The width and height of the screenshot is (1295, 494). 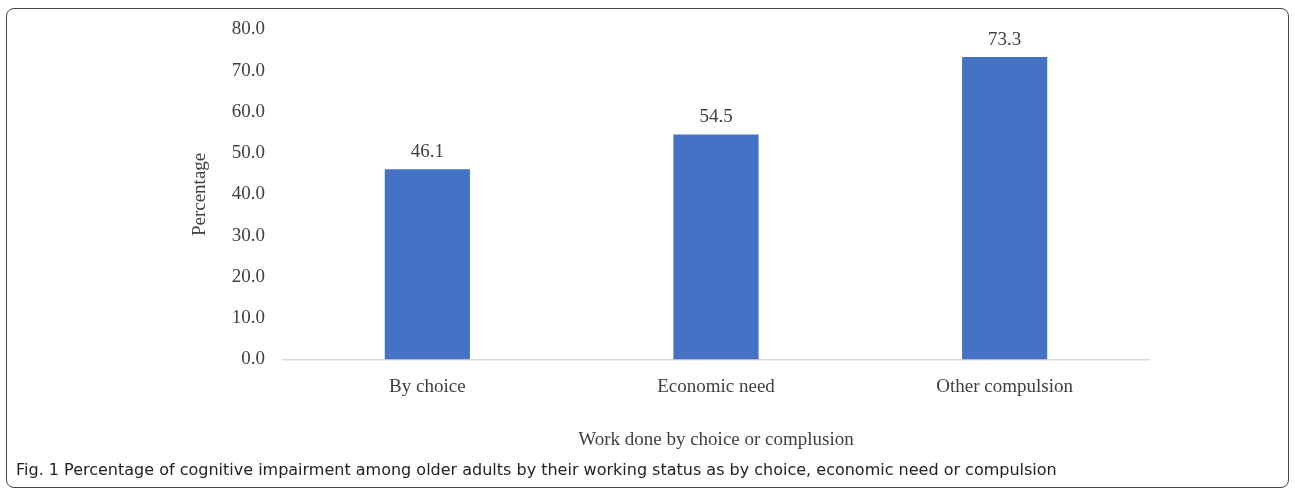 I want to click on y-tick-label: 40.0, so click(x=248, y=193).